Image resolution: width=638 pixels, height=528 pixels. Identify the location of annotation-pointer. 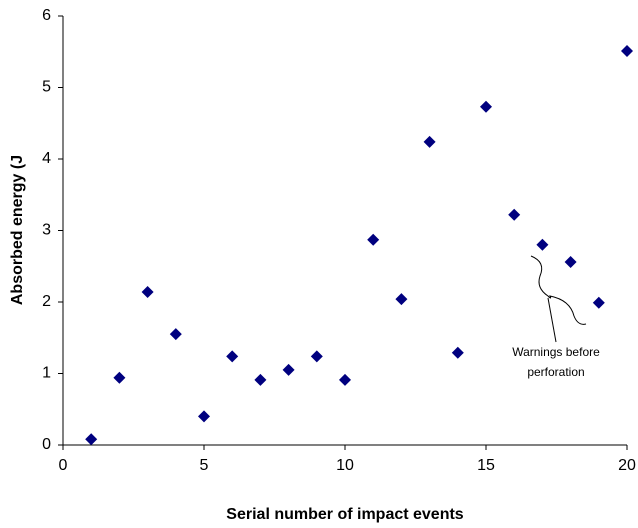
(552, 320).